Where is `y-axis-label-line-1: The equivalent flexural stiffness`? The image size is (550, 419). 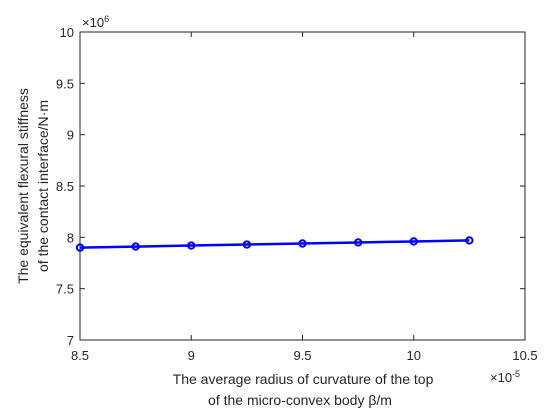 y-axis-label-line-1: The equivalent flexural stiffness is located at coordinates (23, 186).